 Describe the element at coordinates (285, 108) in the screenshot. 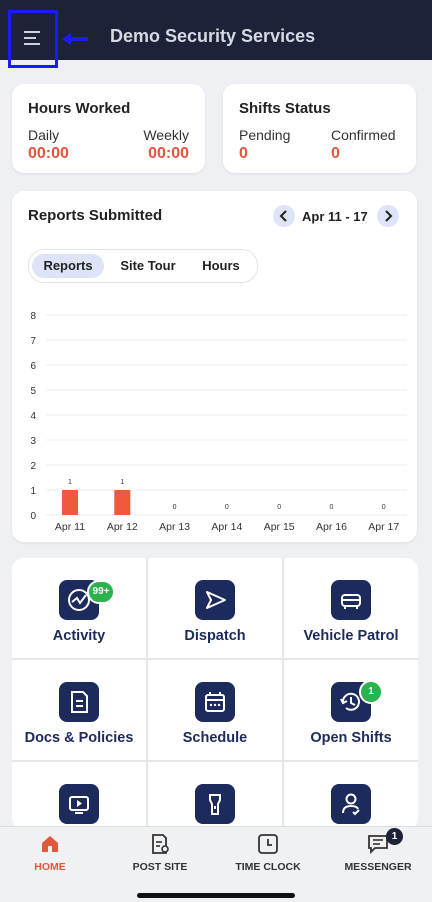

I see `shifts-status-title: Shifts Status` at that location.